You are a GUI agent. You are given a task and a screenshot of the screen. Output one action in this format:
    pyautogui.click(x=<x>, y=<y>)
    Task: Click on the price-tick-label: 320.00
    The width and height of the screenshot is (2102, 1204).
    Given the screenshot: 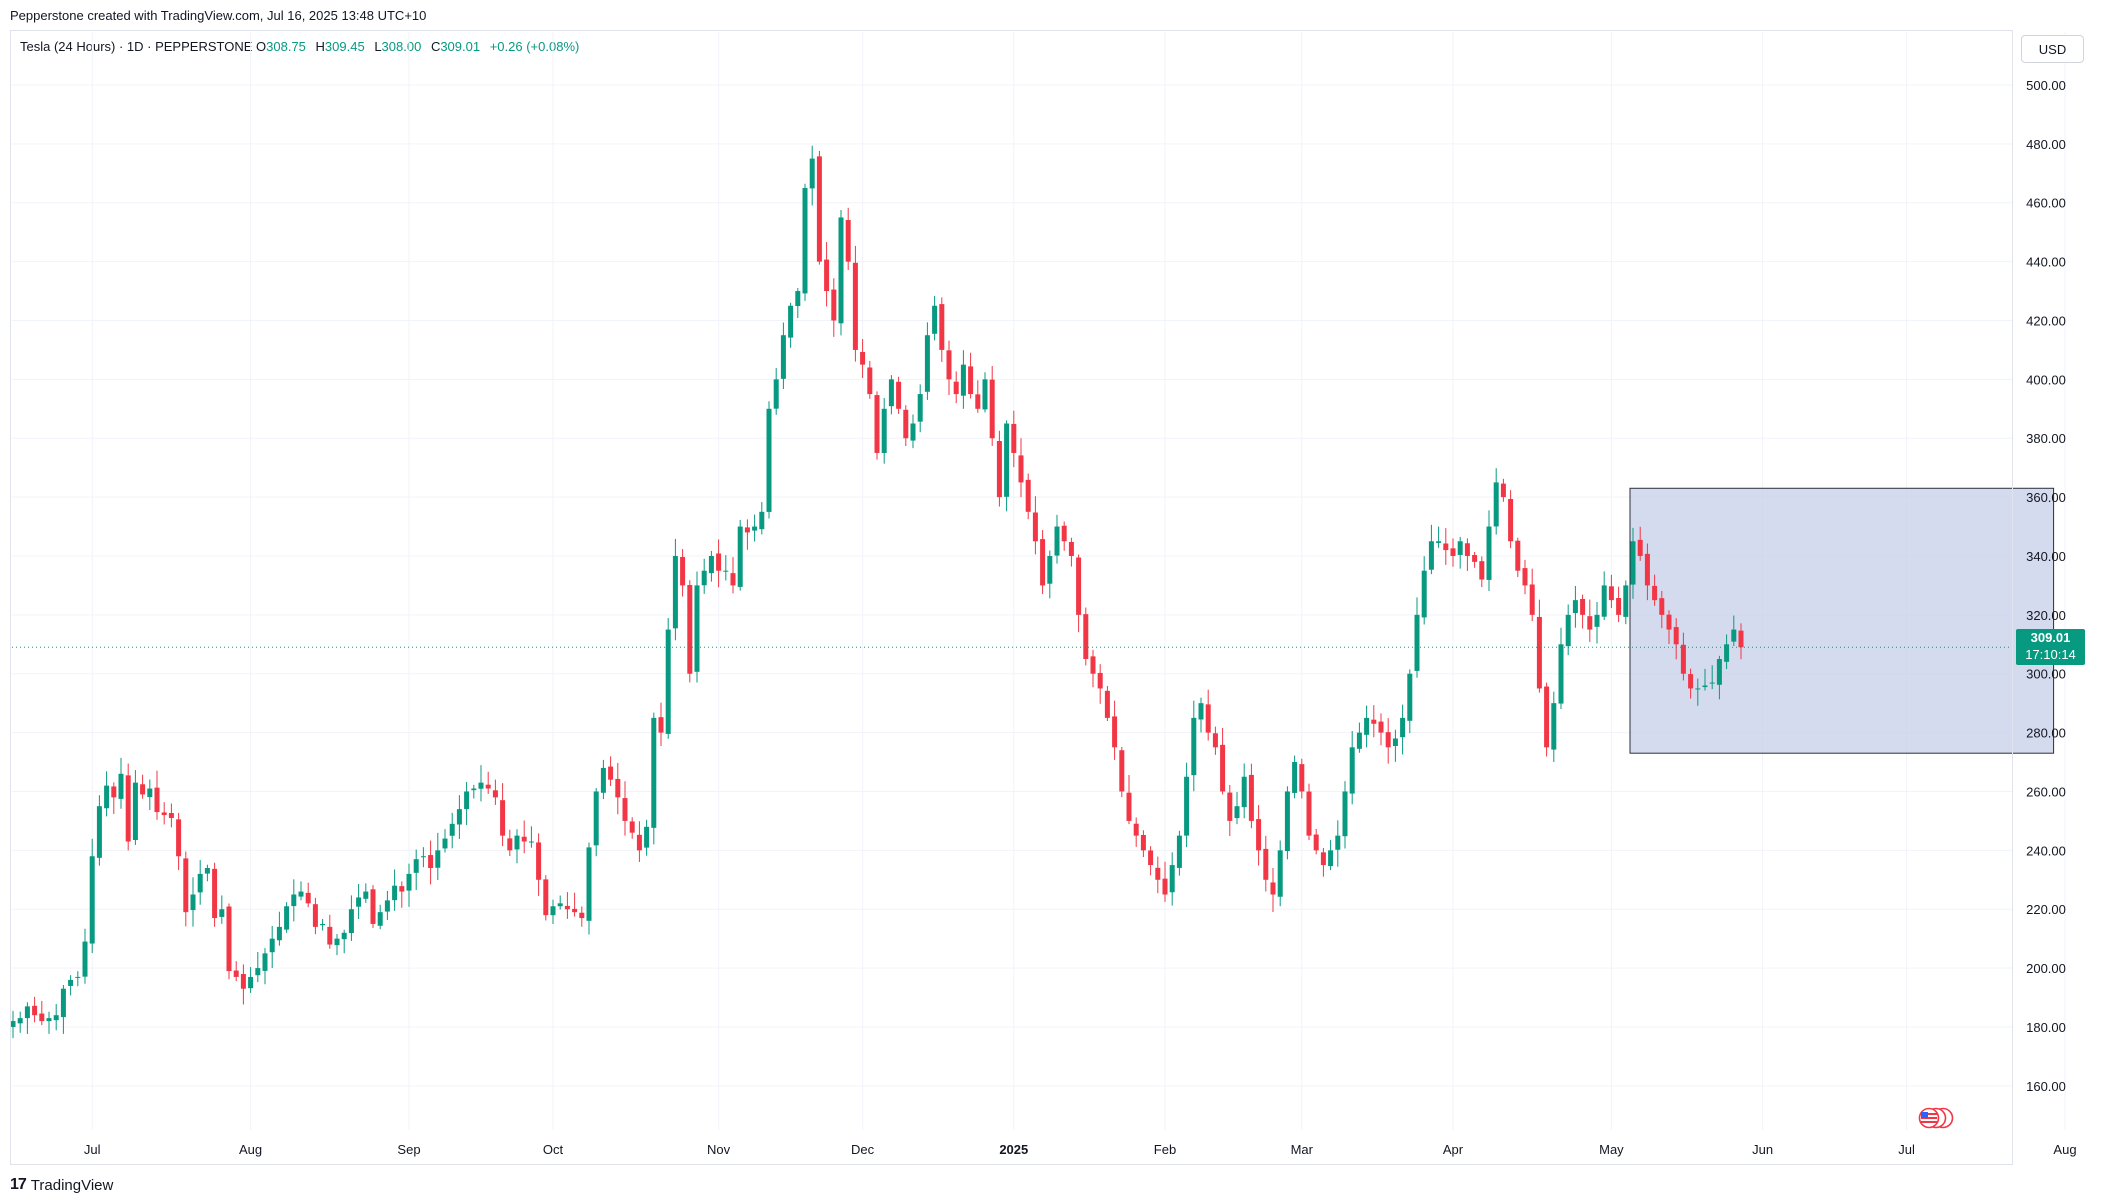 What is the action you would take?
    pyautogui.click(x=2046, y=615)
    